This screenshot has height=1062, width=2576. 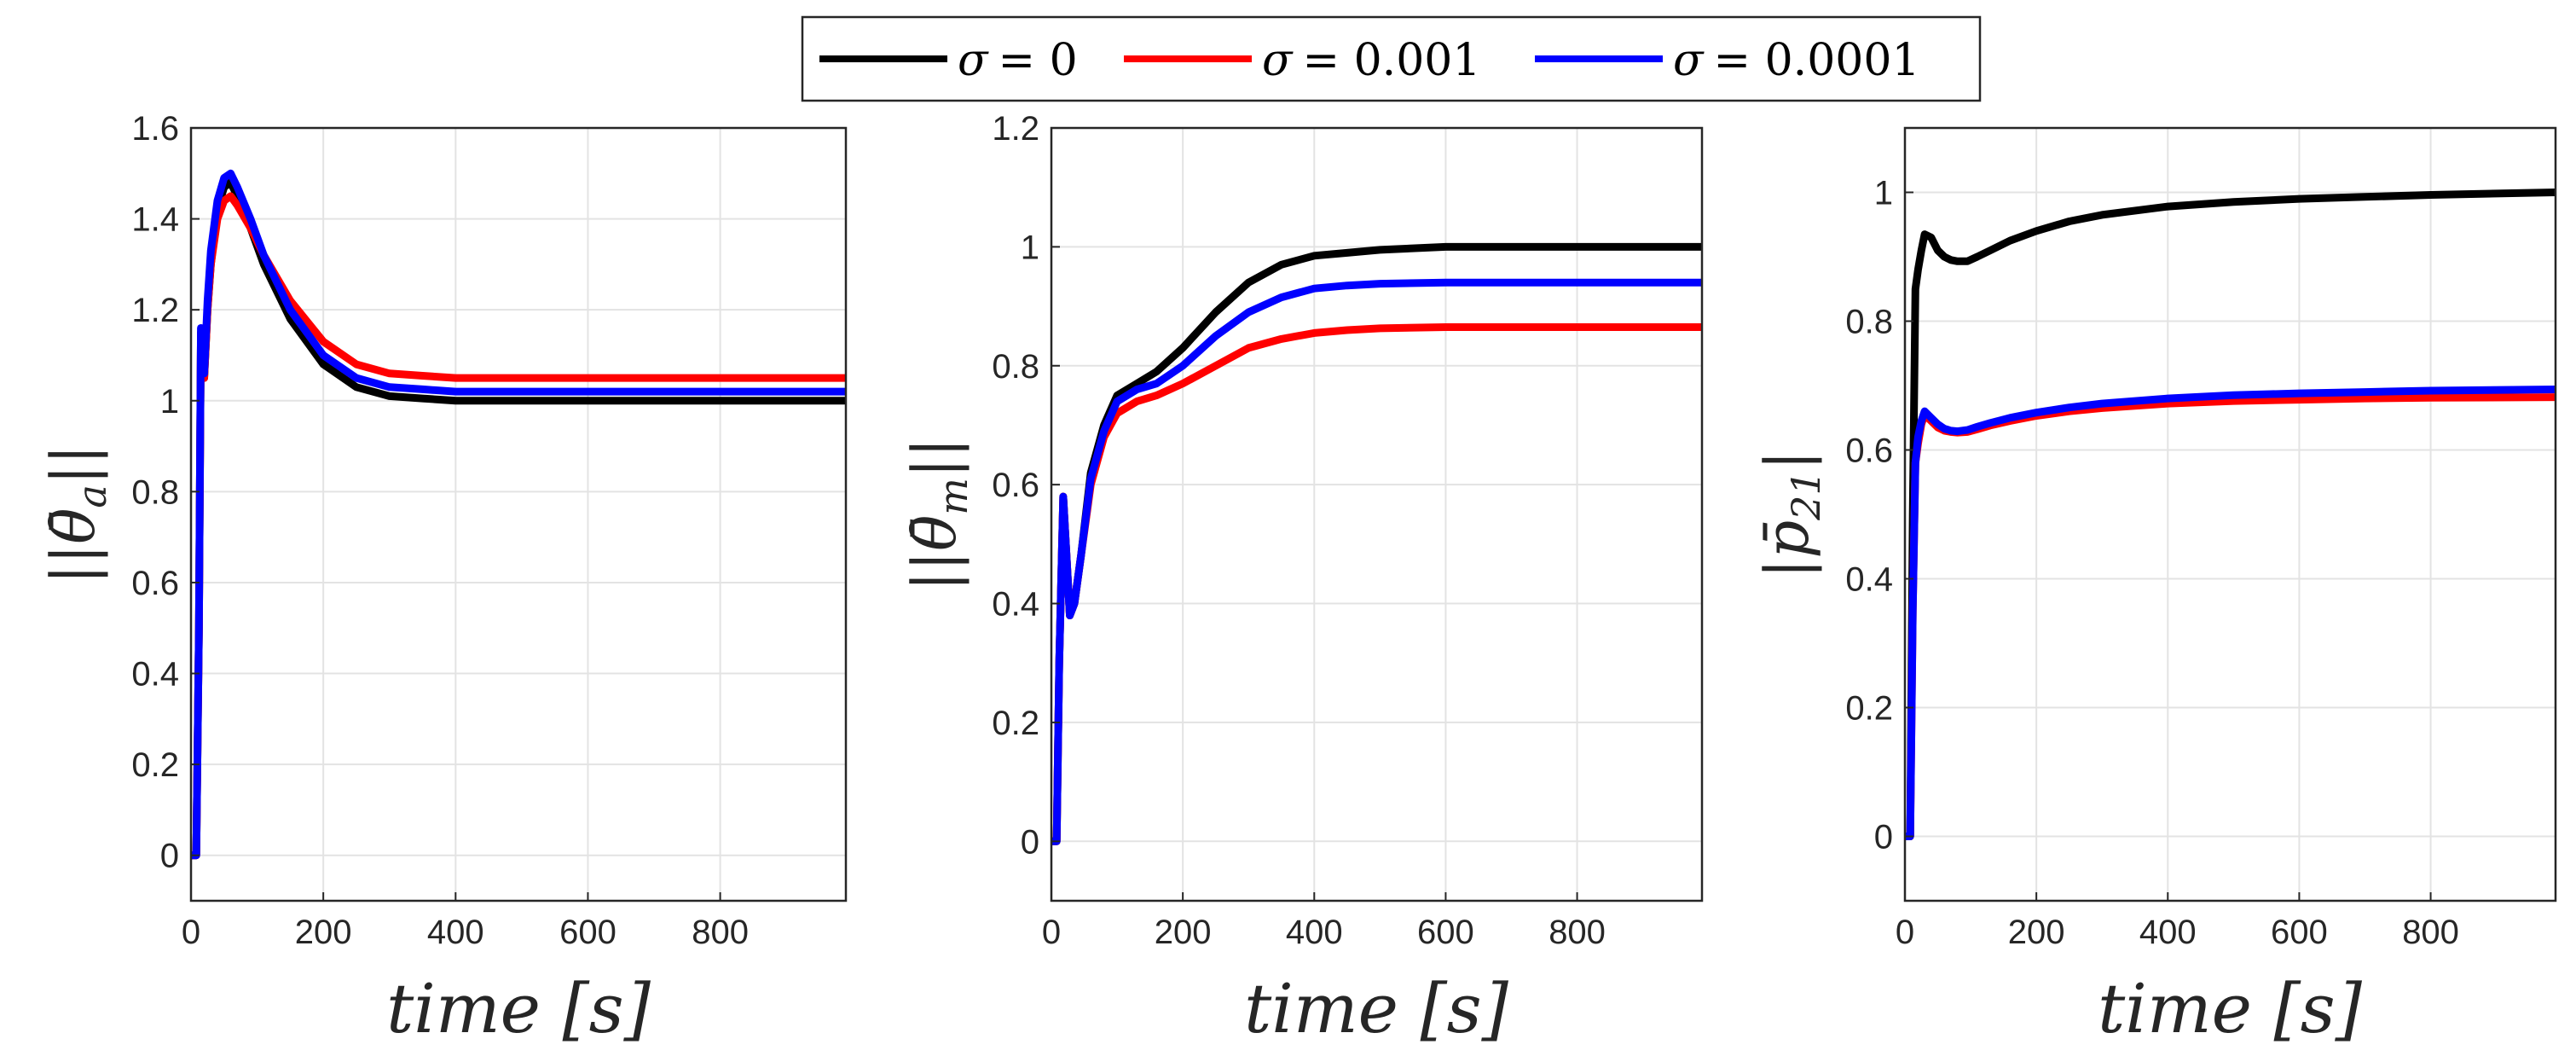 I want to click on legend-entry-1: σ = 0.001, so click(x=1302, y=60).